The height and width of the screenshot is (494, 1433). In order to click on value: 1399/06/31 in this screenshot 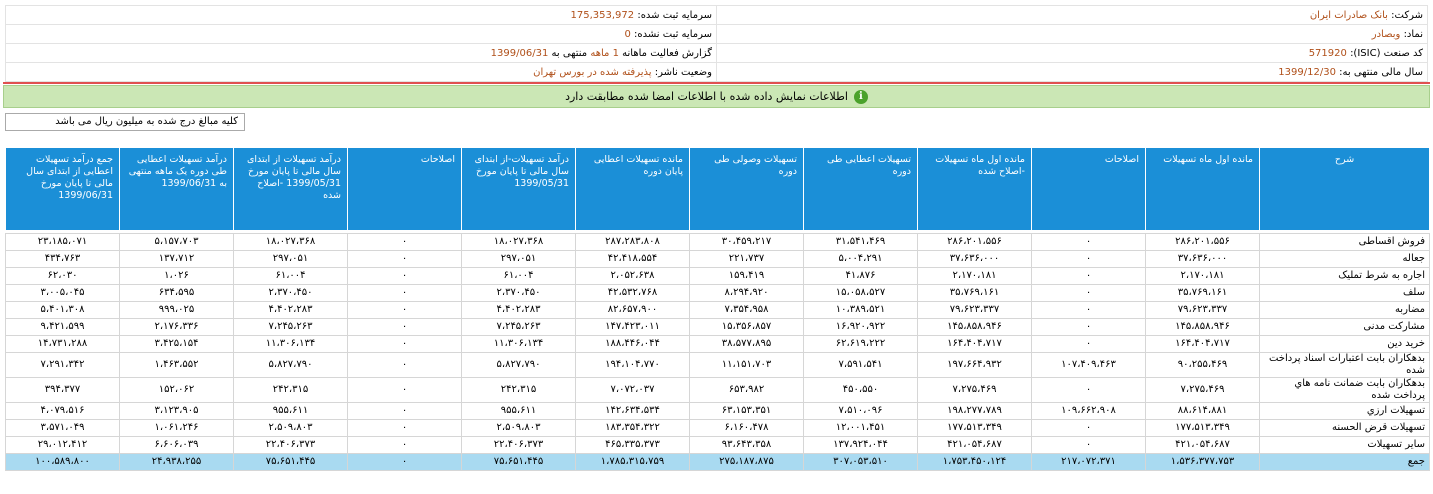, I will do `click(519, 53)`.